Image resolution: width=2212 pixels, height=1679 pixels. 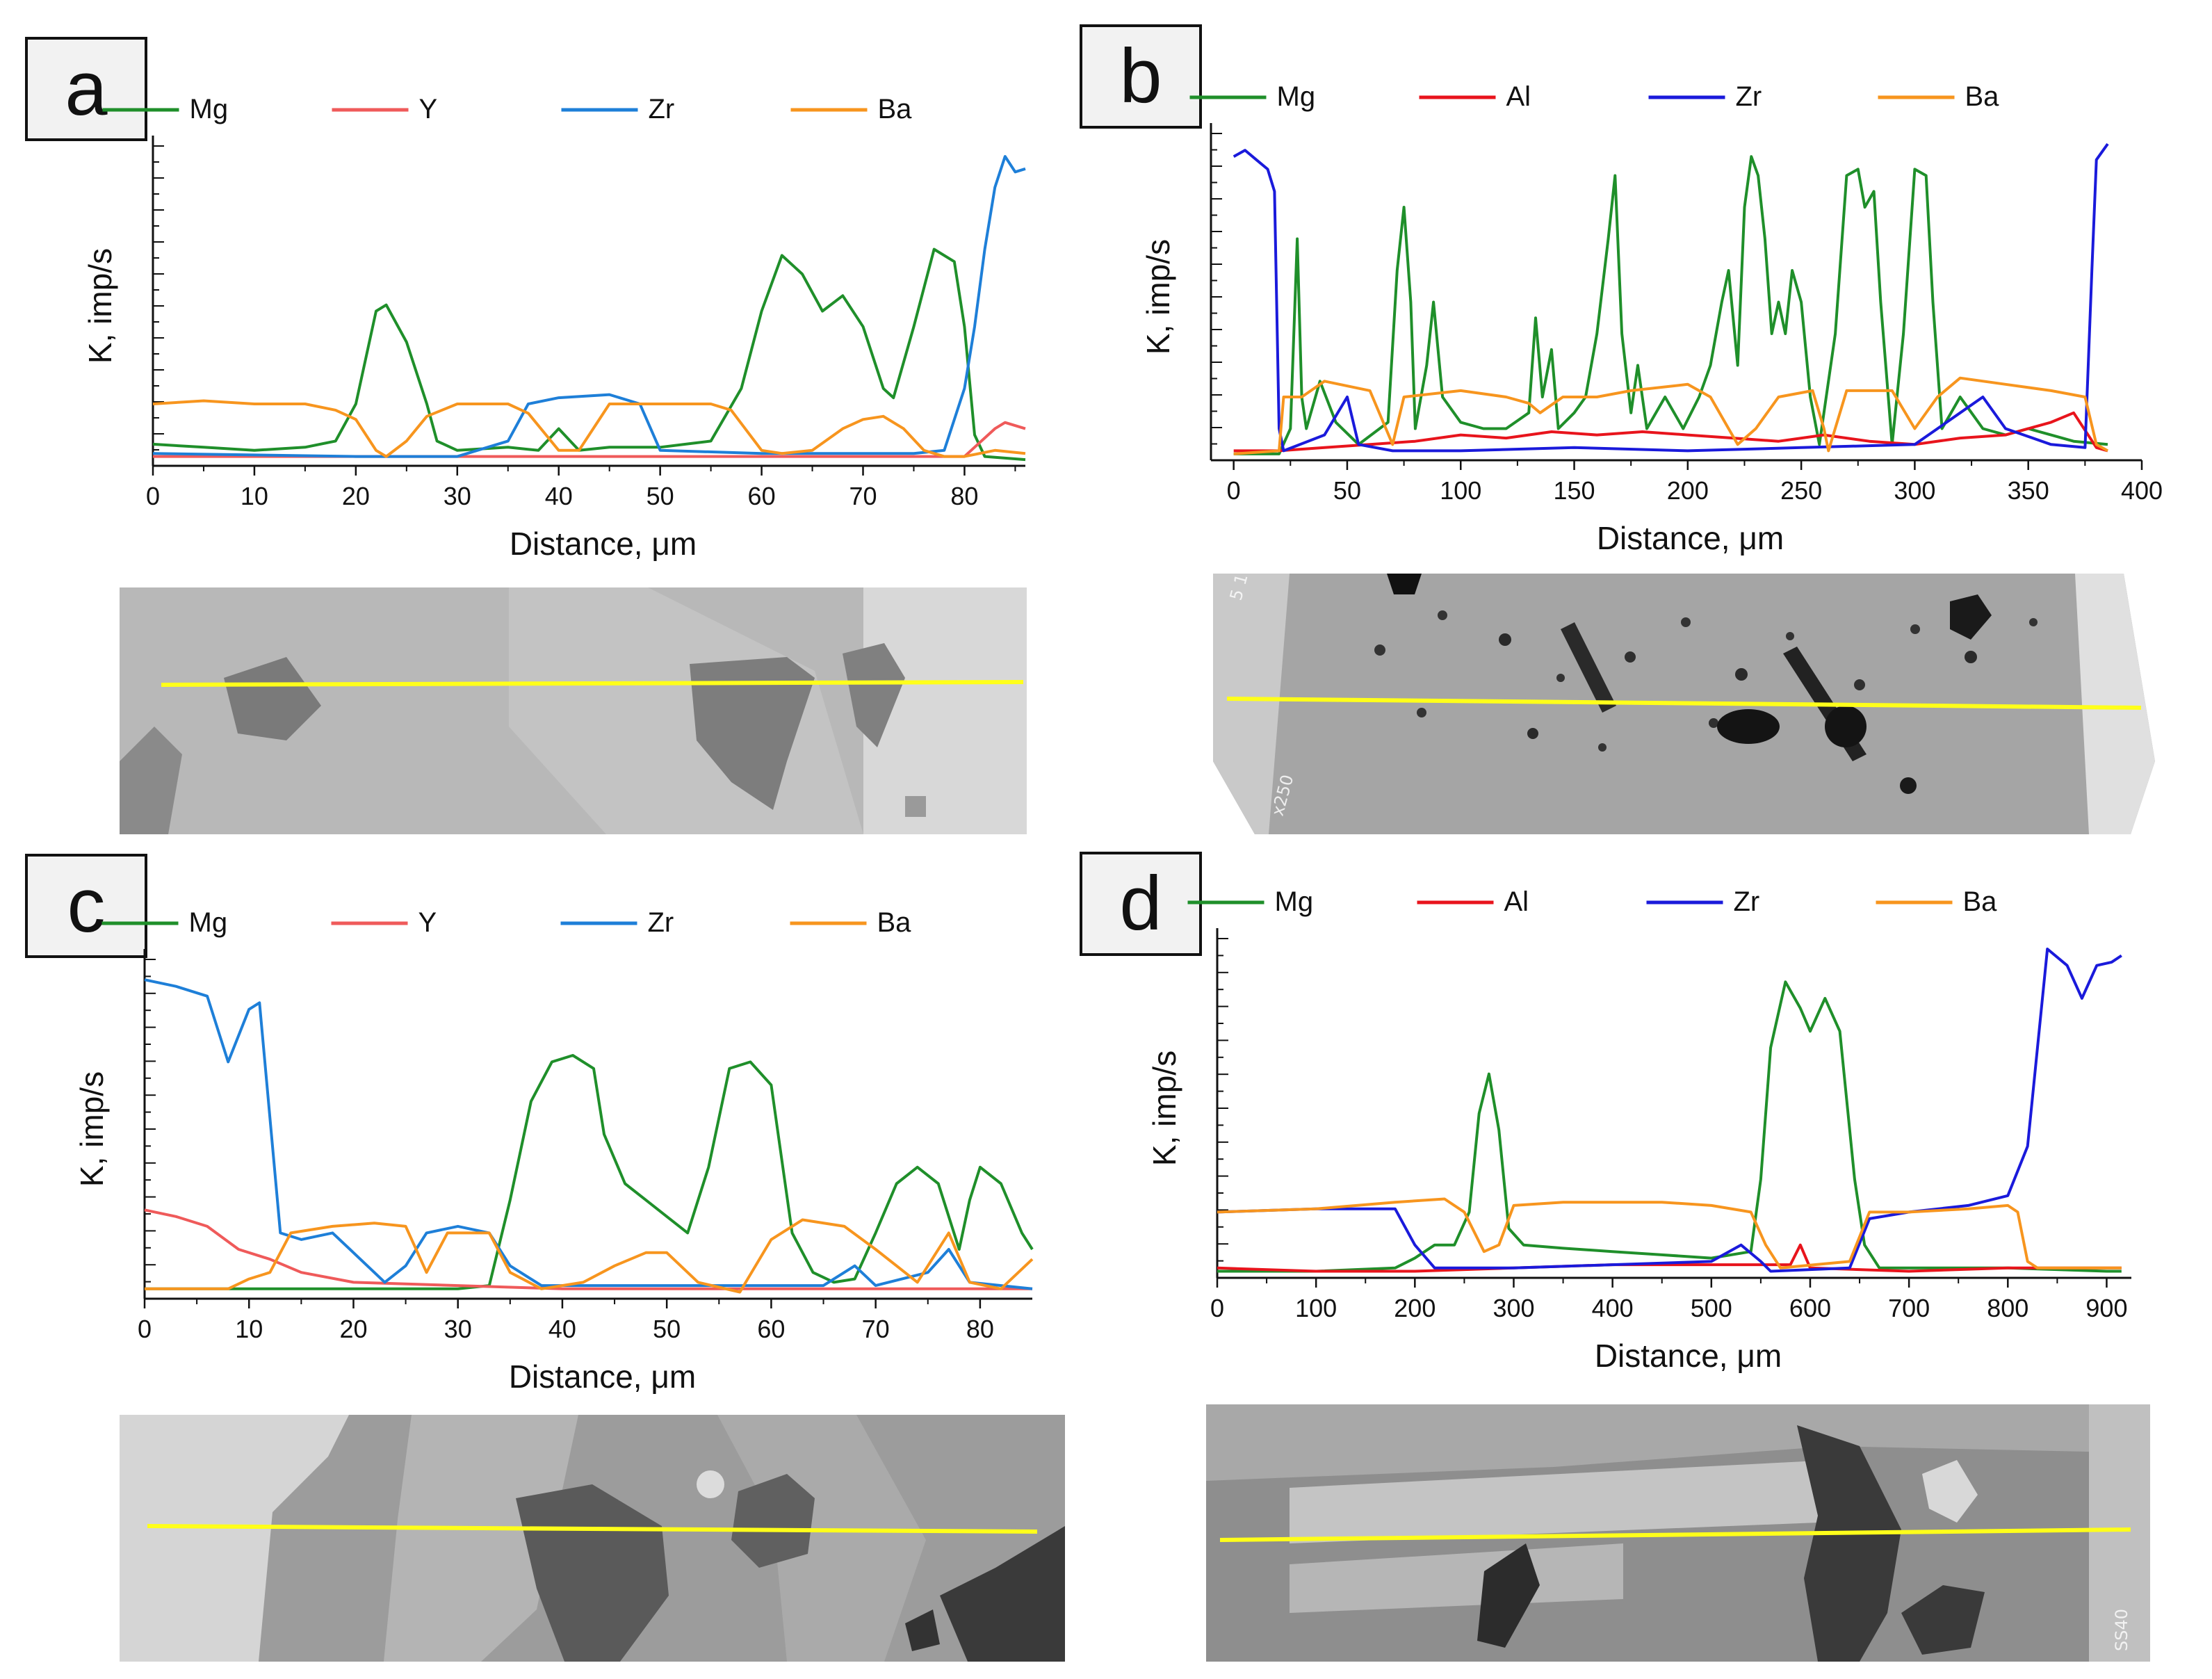 I want to click on legend-label-mg-c: Mg, so click(x=208, y=922).